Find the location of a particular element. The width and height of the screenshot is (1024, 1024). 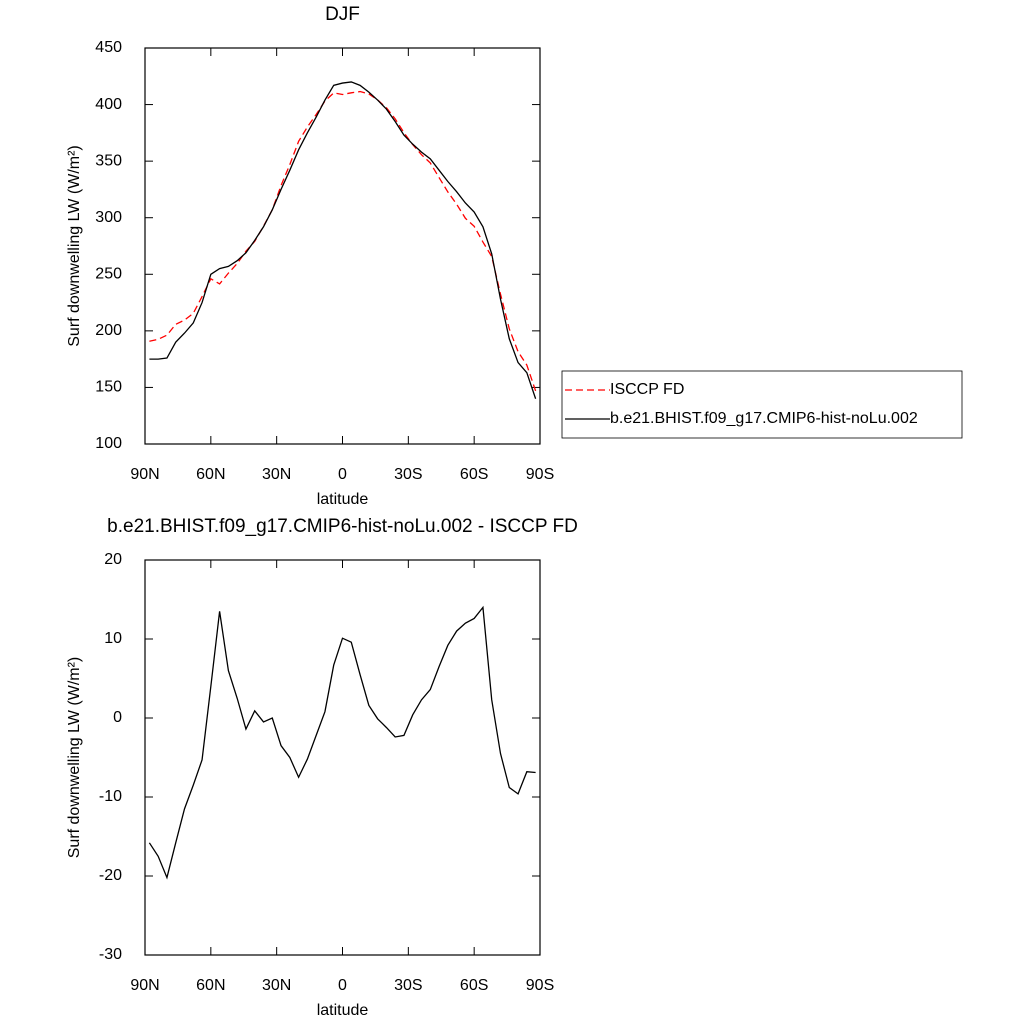

y-tick-label: -10 is located at coordinates (110, 796).